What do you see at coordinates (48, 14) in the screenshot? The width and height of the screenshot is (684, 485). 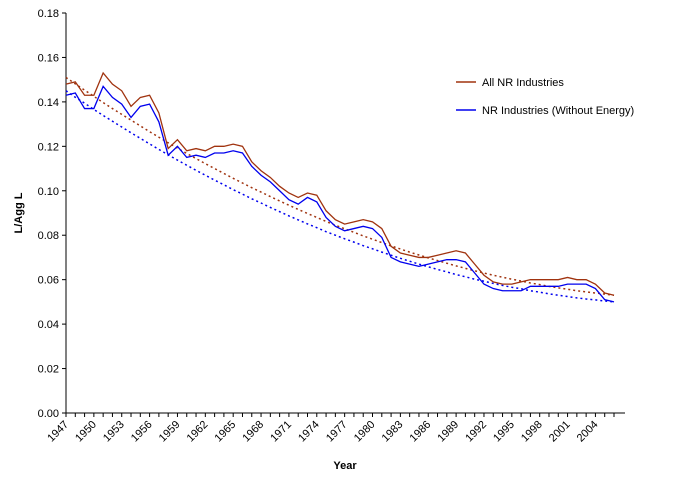 I see `y-tick-label: 0.18` at bounding box center [48, 14].